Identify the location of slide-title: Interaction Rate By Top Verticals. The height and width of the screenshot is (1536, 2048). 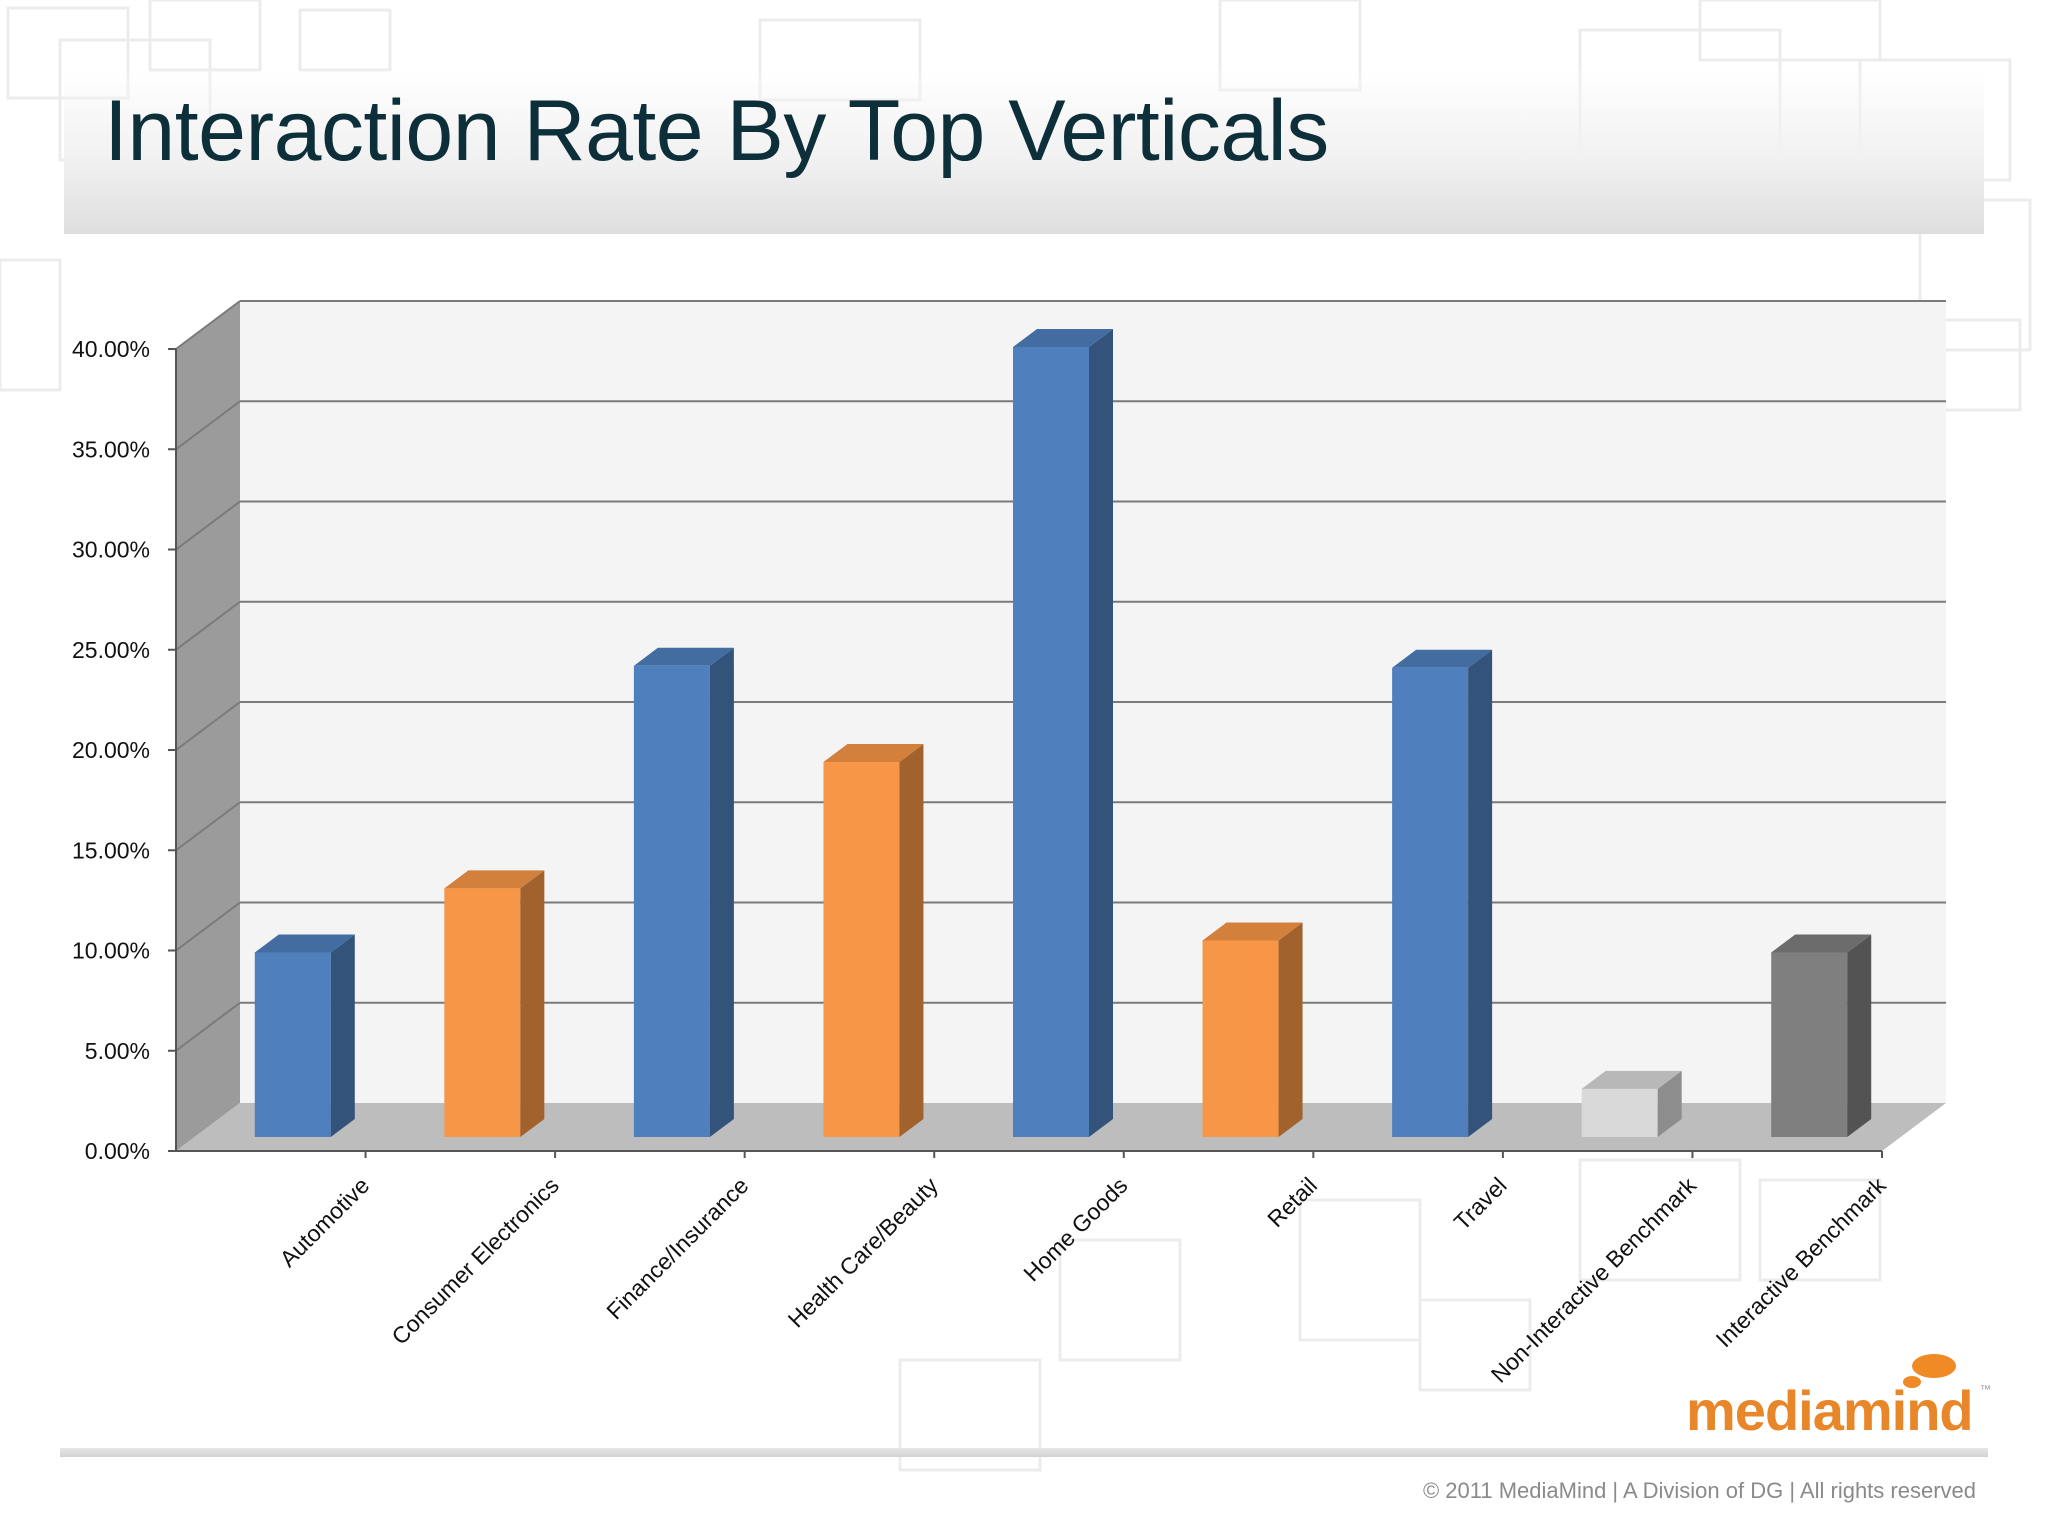
(716, 131).